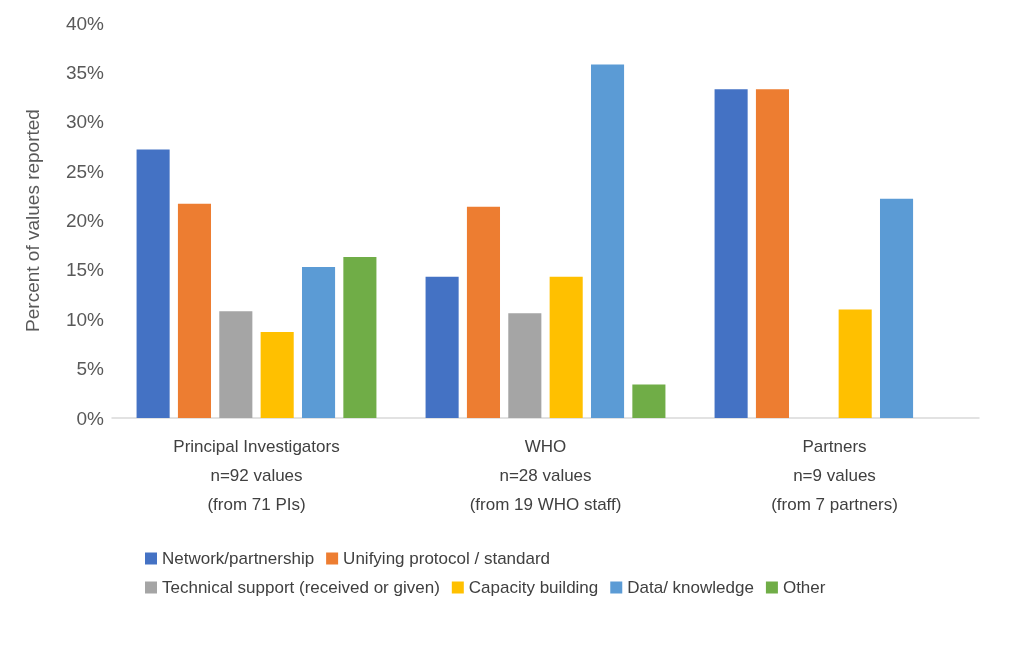 The height and width of the screenshot is (664, 1019). I want to click on y-tick-label: 40%, so click(85, 23).